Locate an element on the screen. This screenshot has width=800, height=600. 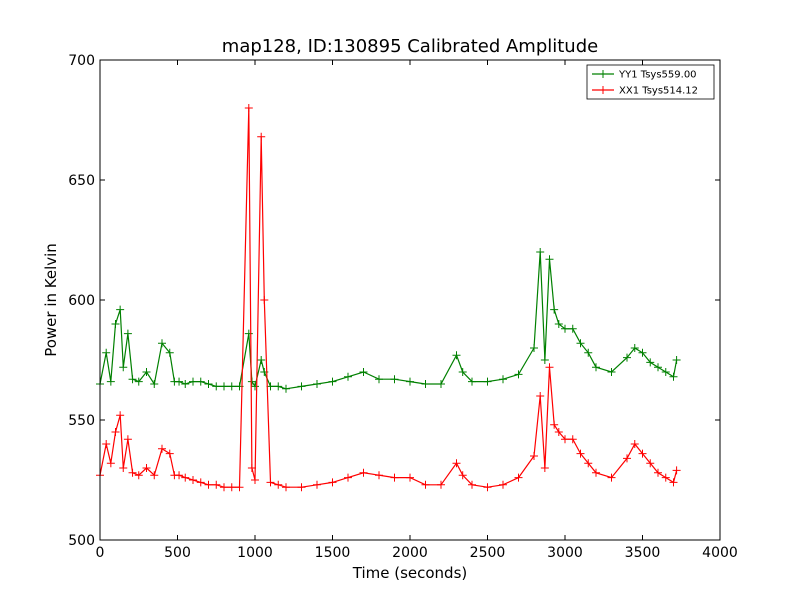
legend-label: YY1 Tsys559.00 is located at coordinates (657, 75).